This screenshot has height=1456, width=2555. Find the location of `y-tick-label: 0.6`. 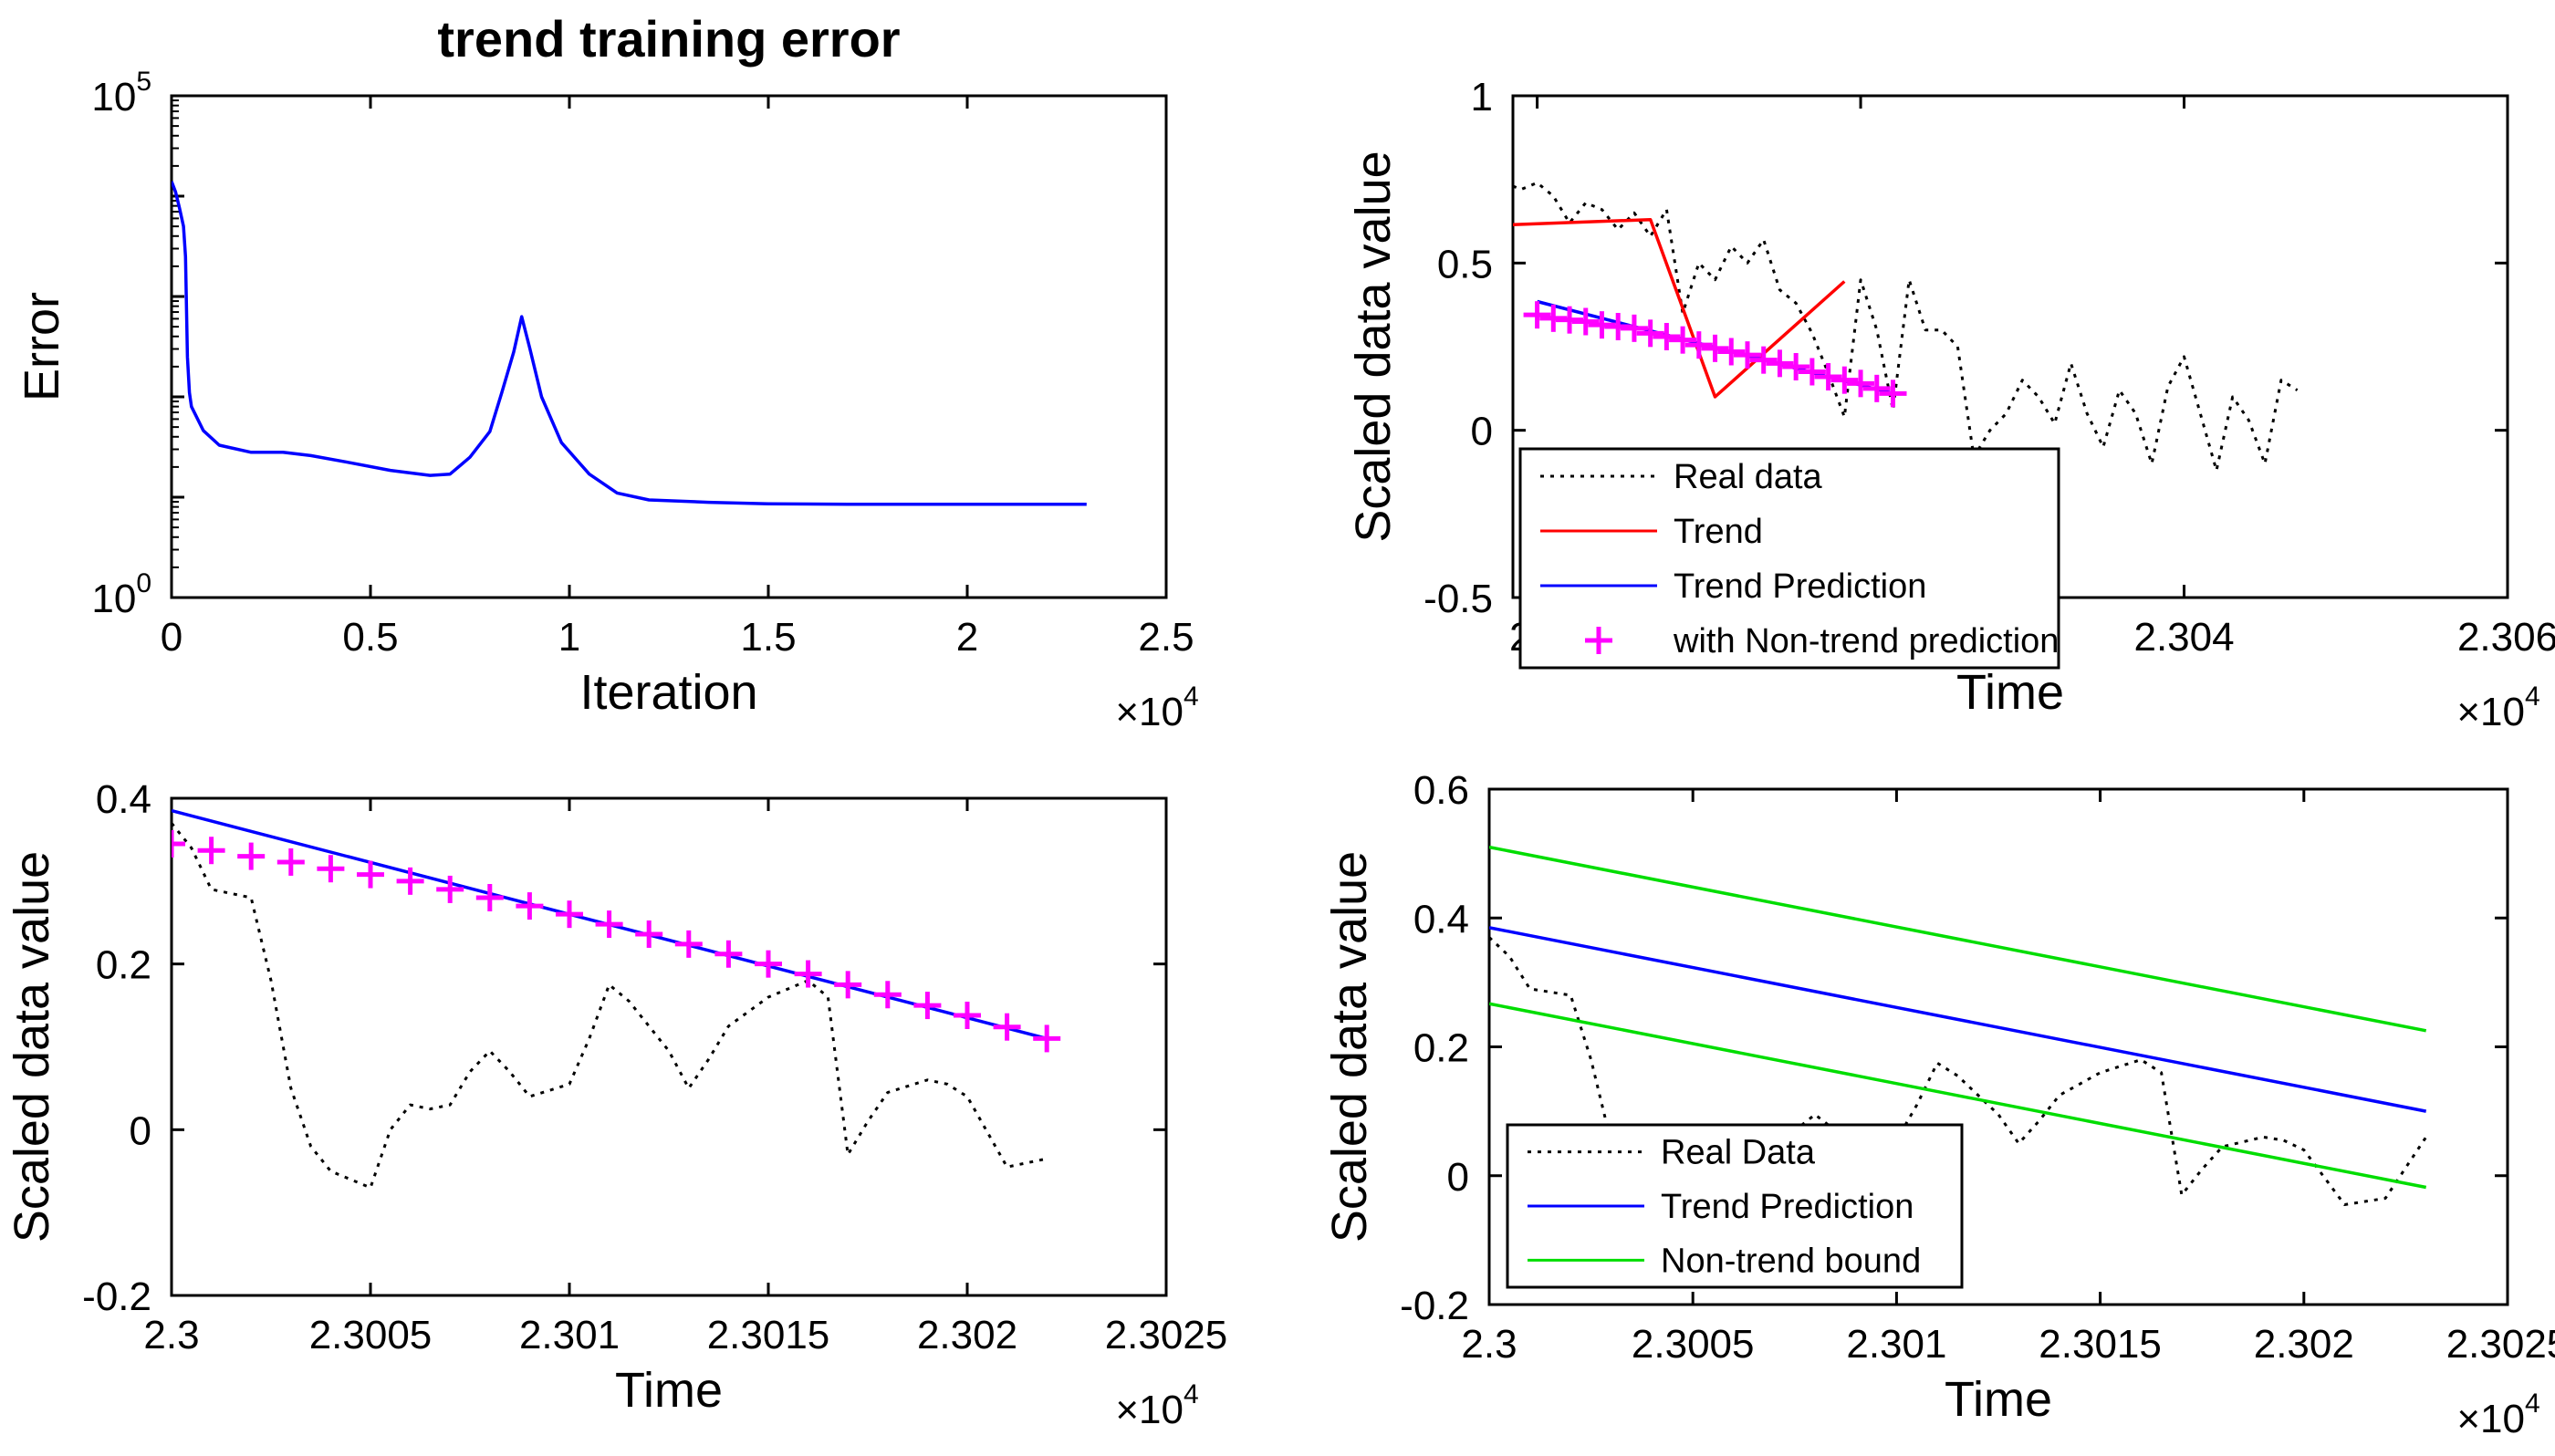

y-tick-label: 0.6 is located at coordinates (1441, 790).